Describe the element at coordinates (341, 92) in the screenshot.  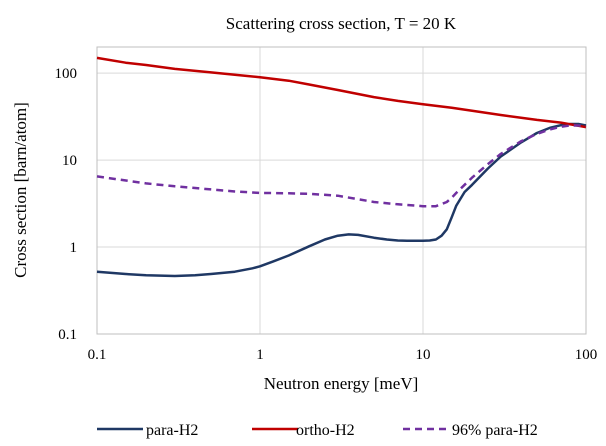
I see `series-line-ortho-h2` at that location.